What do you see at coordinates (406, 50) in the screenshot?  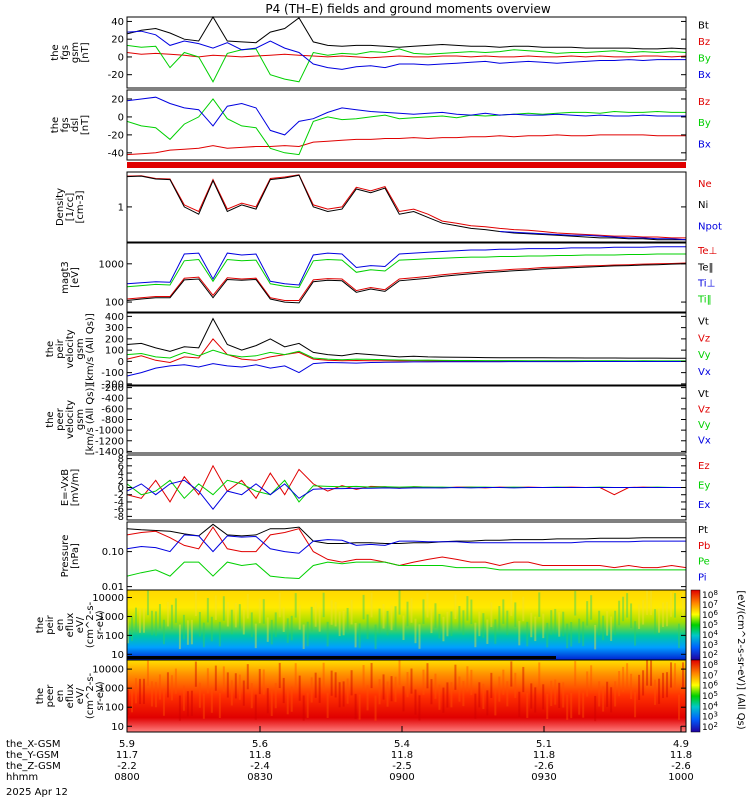 I see `series-line-bx` at bounding box center [406, 50].